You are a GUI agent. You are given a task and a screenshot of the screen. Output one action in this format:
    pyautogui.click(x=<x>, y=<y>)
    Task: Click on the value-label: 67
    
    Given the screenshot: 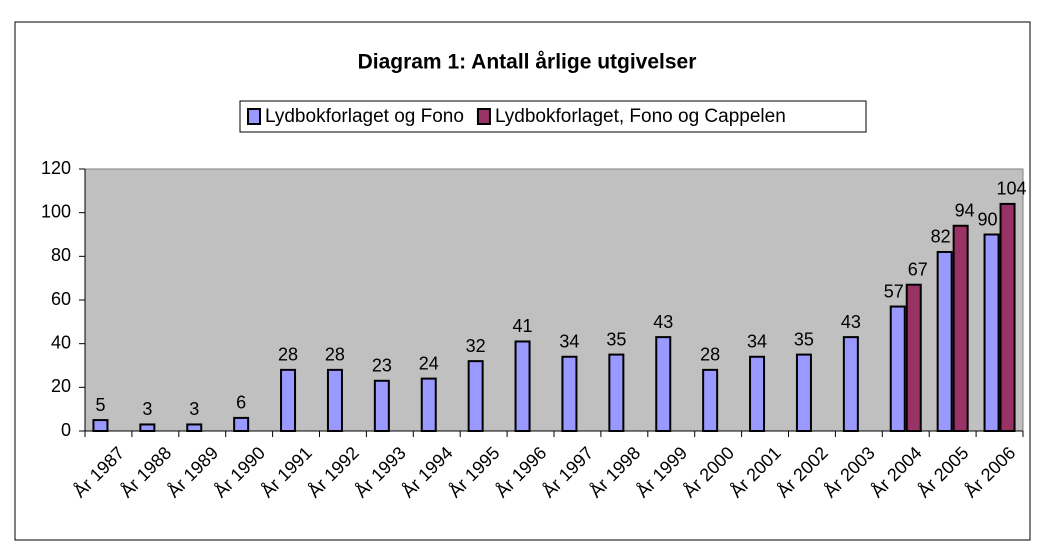 What is the action you would take?
    pyautogui.click(x=918, y=269)
    